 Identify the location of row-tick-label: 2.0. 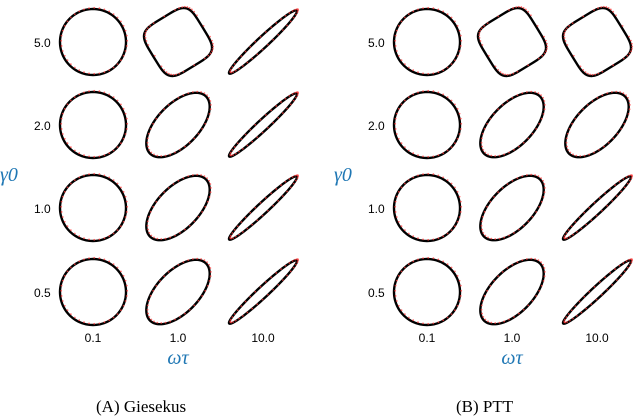
(376, 126).